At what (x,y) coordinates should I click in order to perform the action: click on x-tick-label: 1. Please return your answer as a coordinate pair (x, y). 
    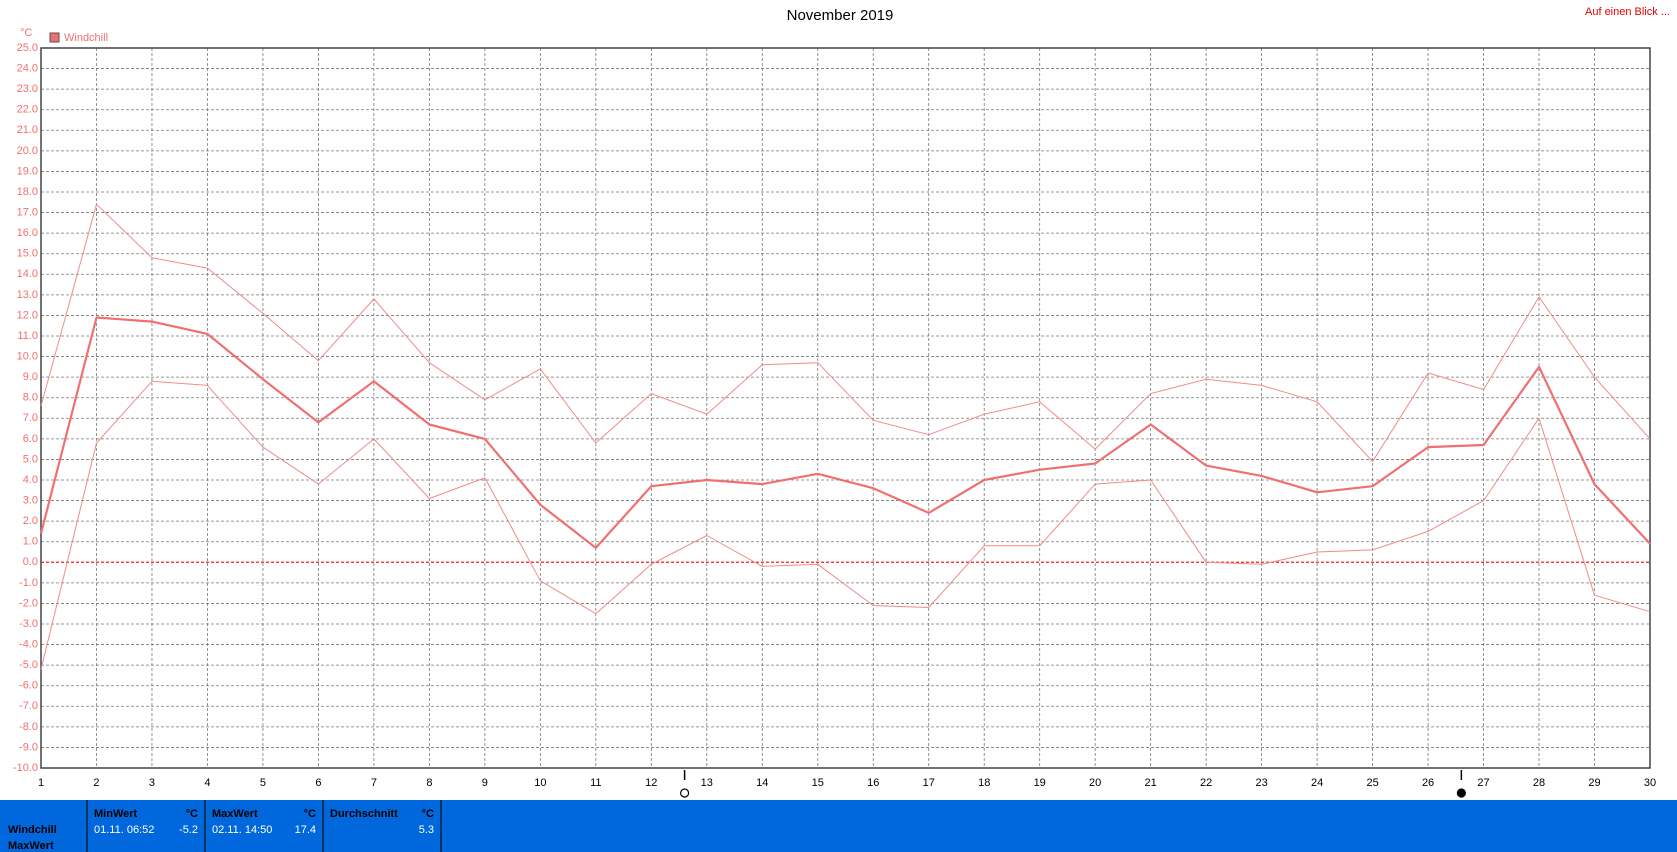
    Looking at the image, I should click on (41, 783).